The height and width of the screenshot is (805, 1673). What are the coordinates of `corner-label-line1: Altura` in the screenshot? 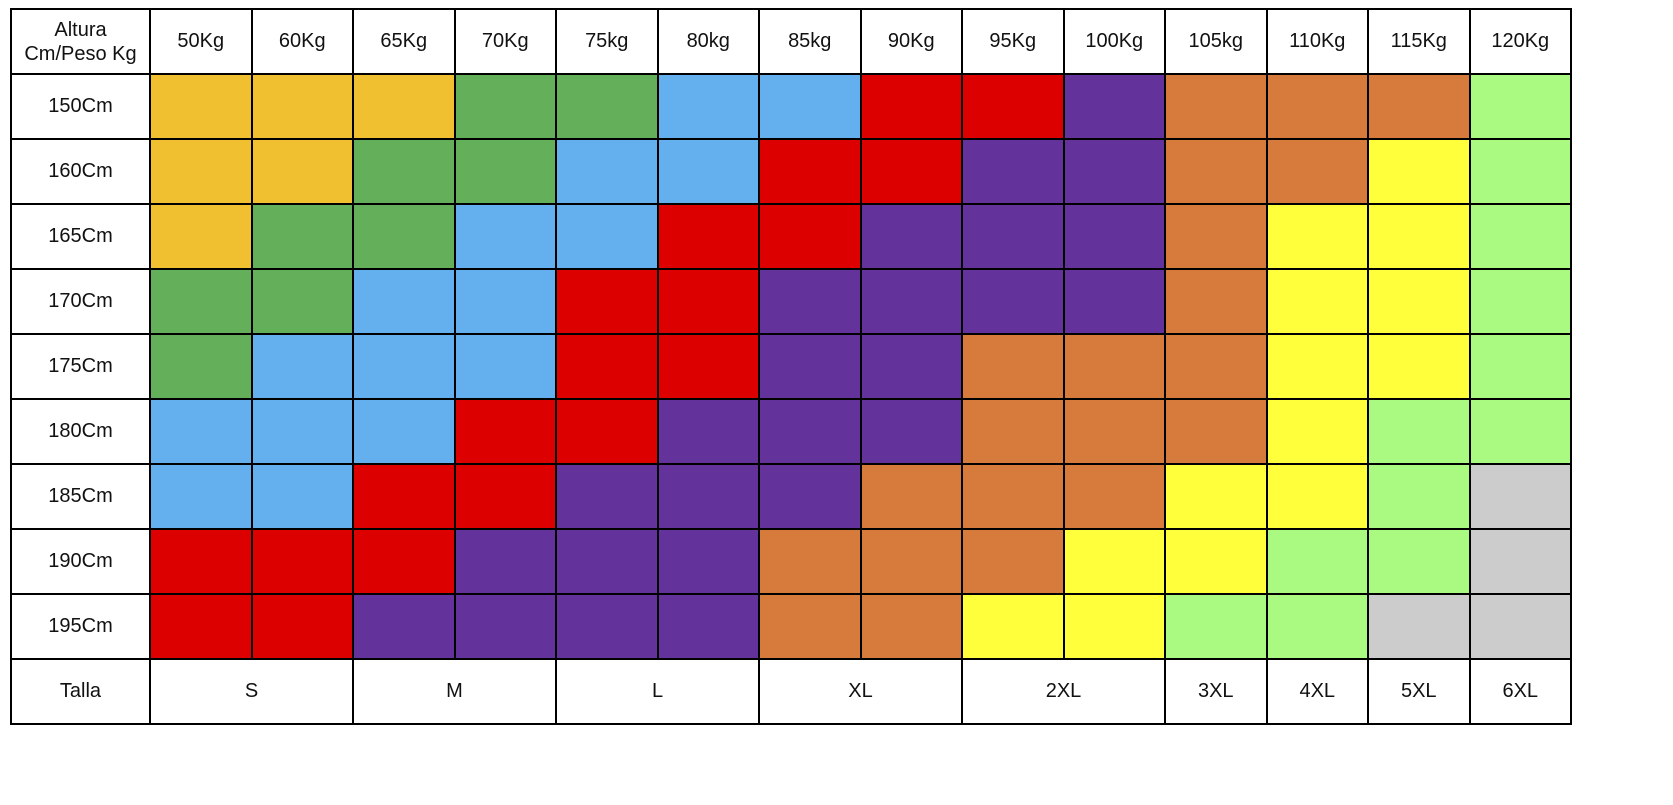 It's located at (80, 29).